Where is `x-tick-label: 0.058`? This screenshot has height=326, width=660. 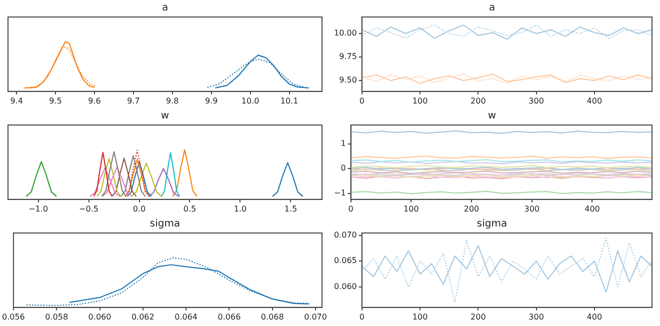
x-tick-label: 0.058 is located at coordinates (56, 317).